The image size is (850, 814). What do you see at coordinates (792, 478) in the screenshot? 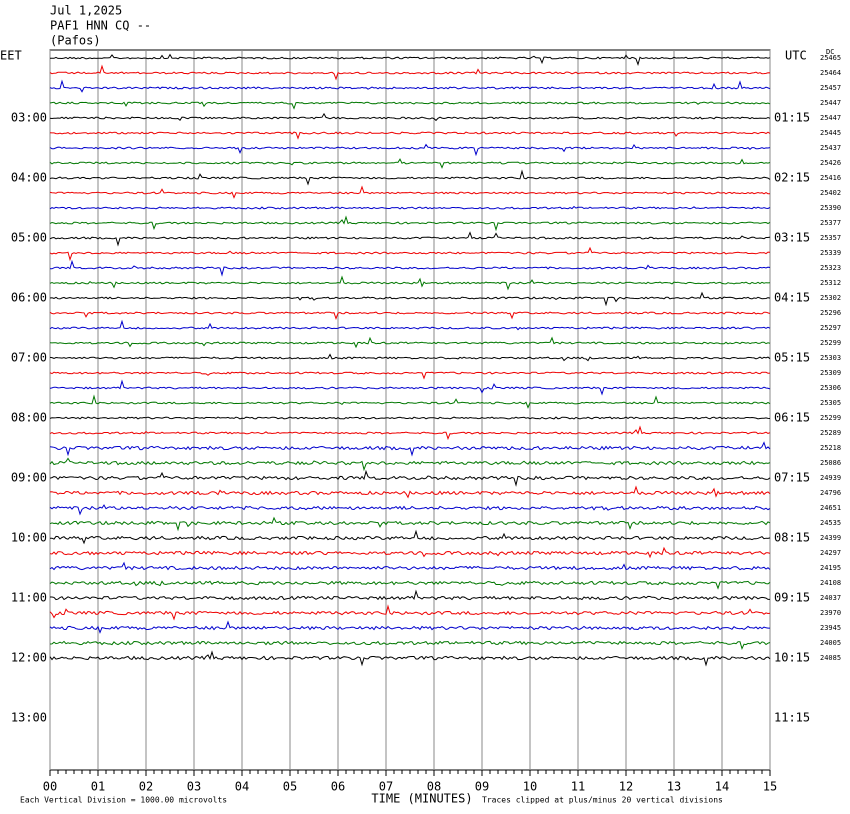
I see `right-tick-label: 07:15` at bounding box center [792, 478].